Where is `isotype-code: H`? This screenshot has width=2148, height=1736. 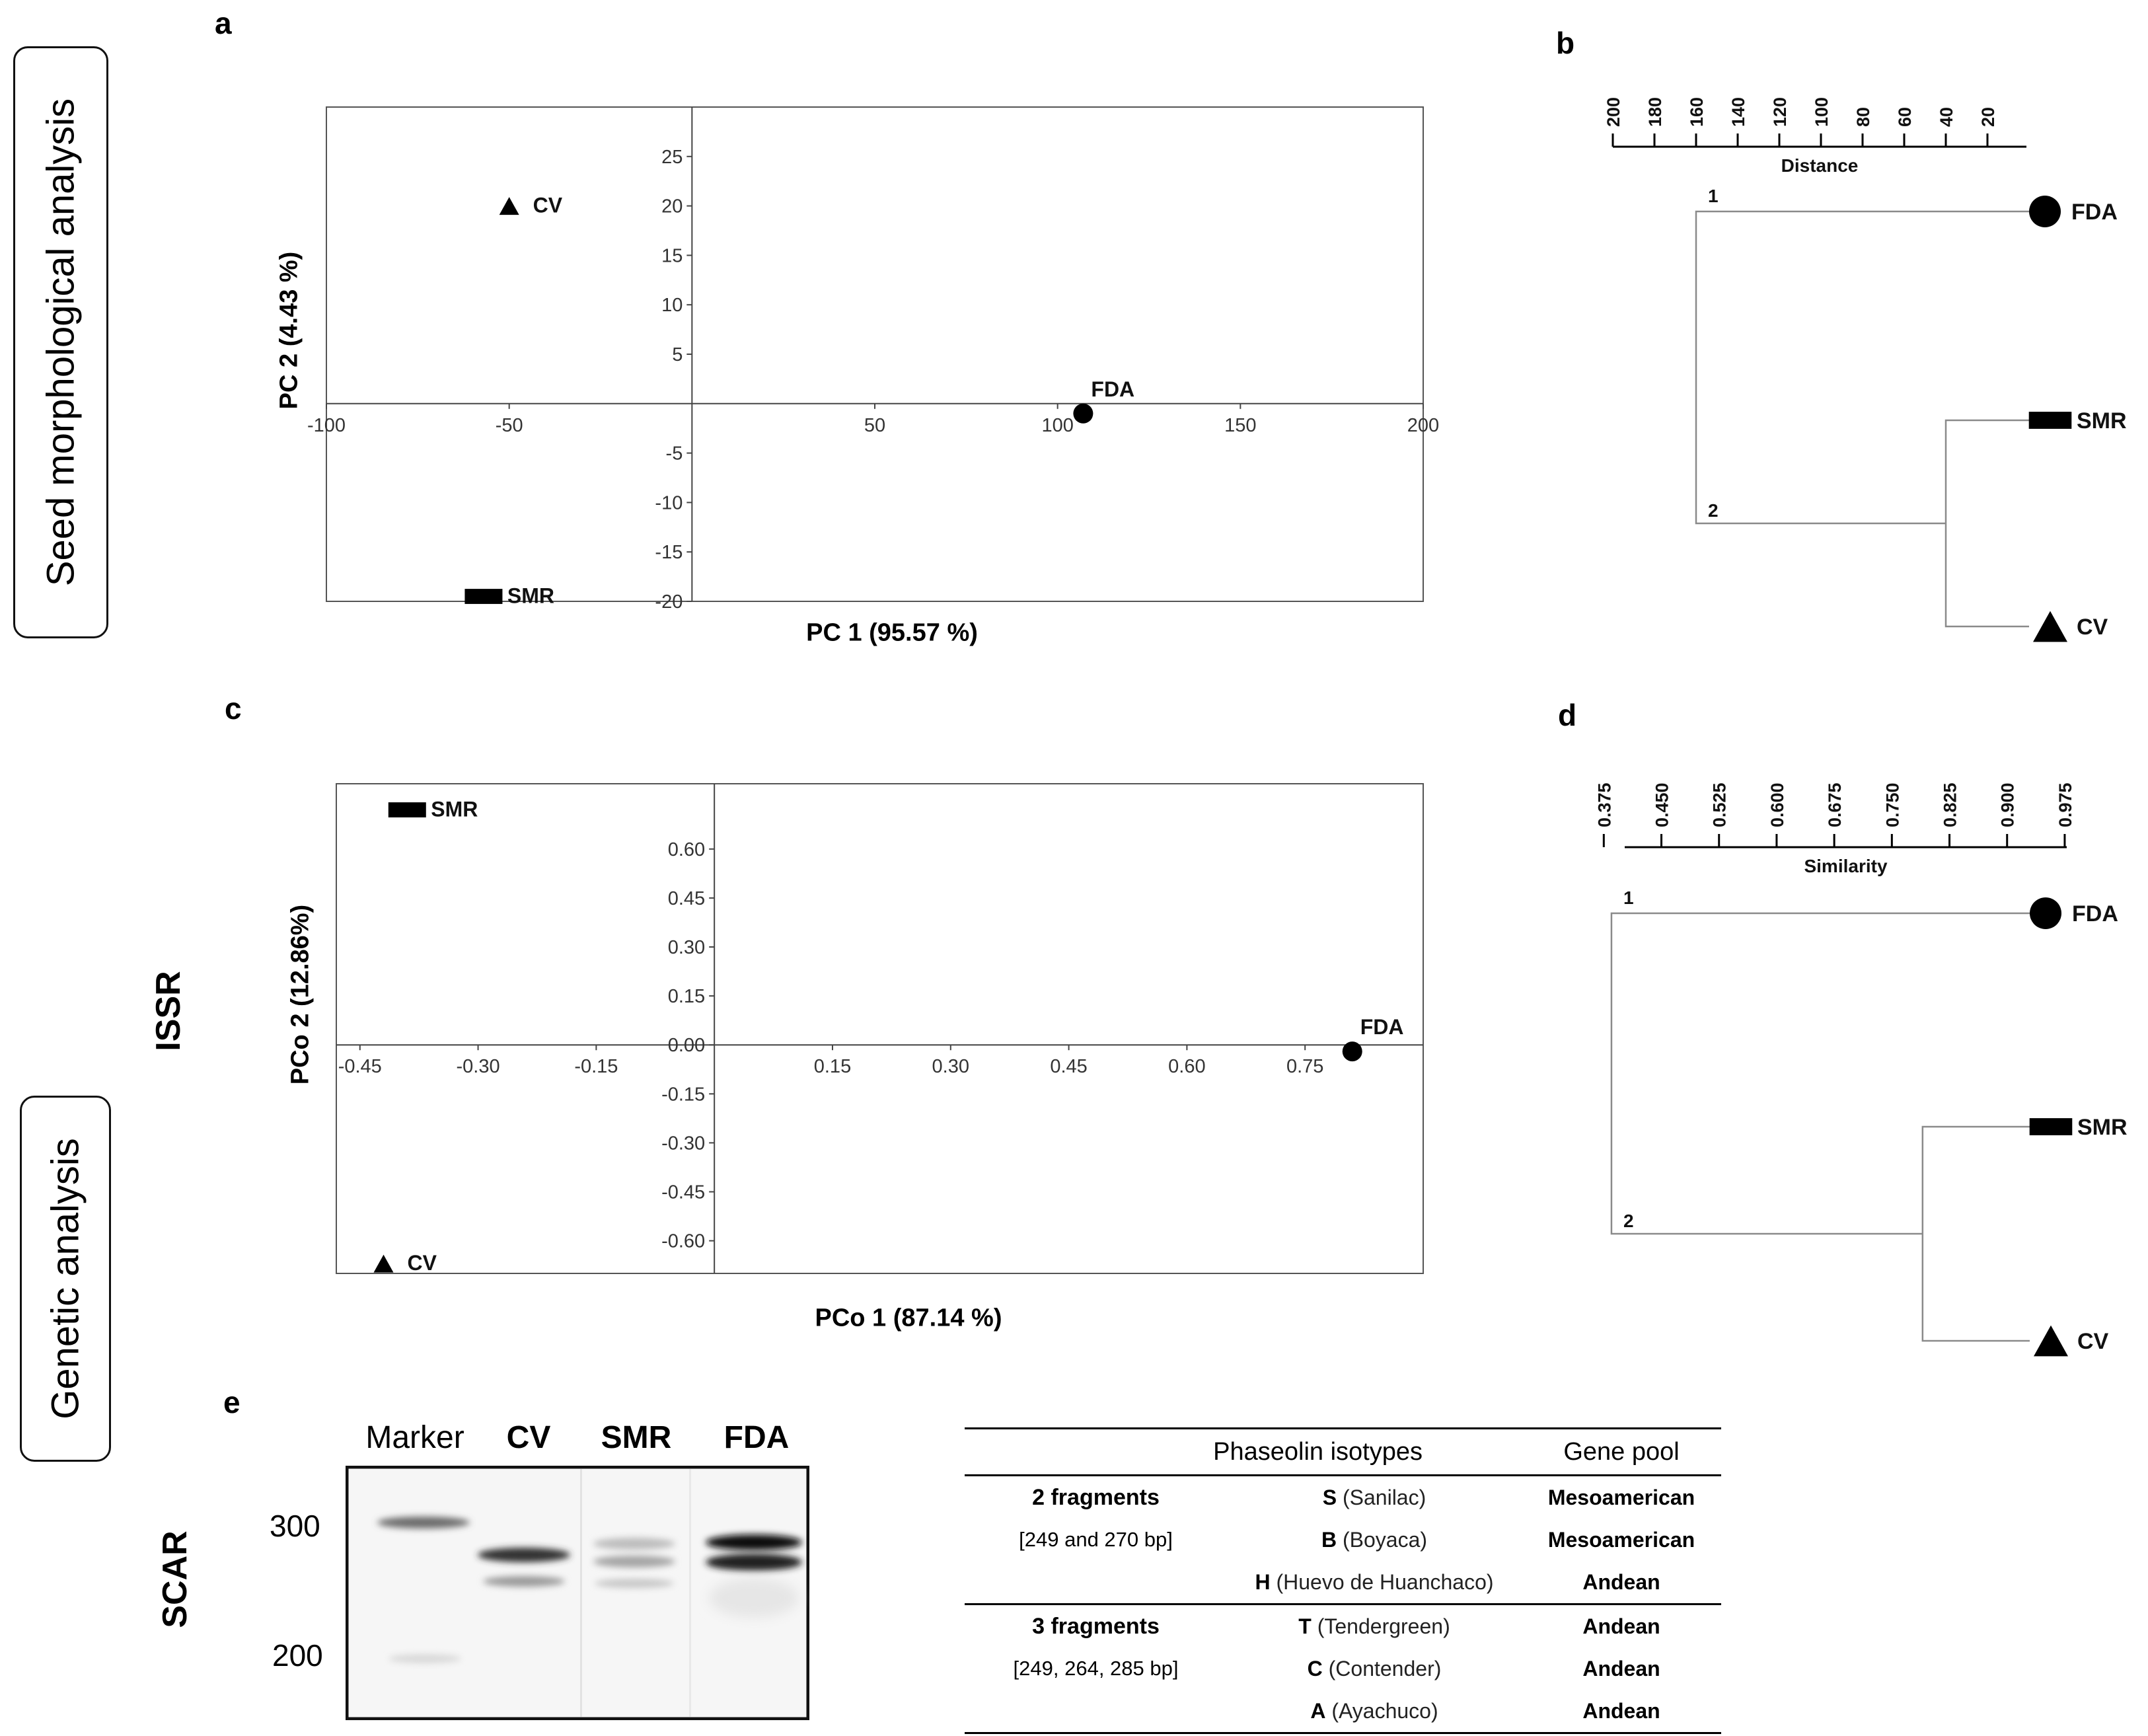
isotype-code: H is located at coordinates (1263, 1581).